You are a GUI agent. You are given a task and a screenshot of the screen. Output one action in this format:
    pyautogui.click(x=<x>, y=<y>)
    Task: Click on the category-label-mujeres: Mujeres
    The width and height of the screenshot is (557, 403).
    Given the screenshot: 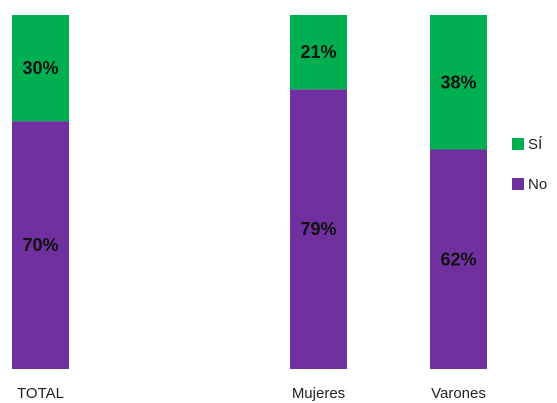 What is the action you would take?
    pyautogui.click(x=318, y=393)
    